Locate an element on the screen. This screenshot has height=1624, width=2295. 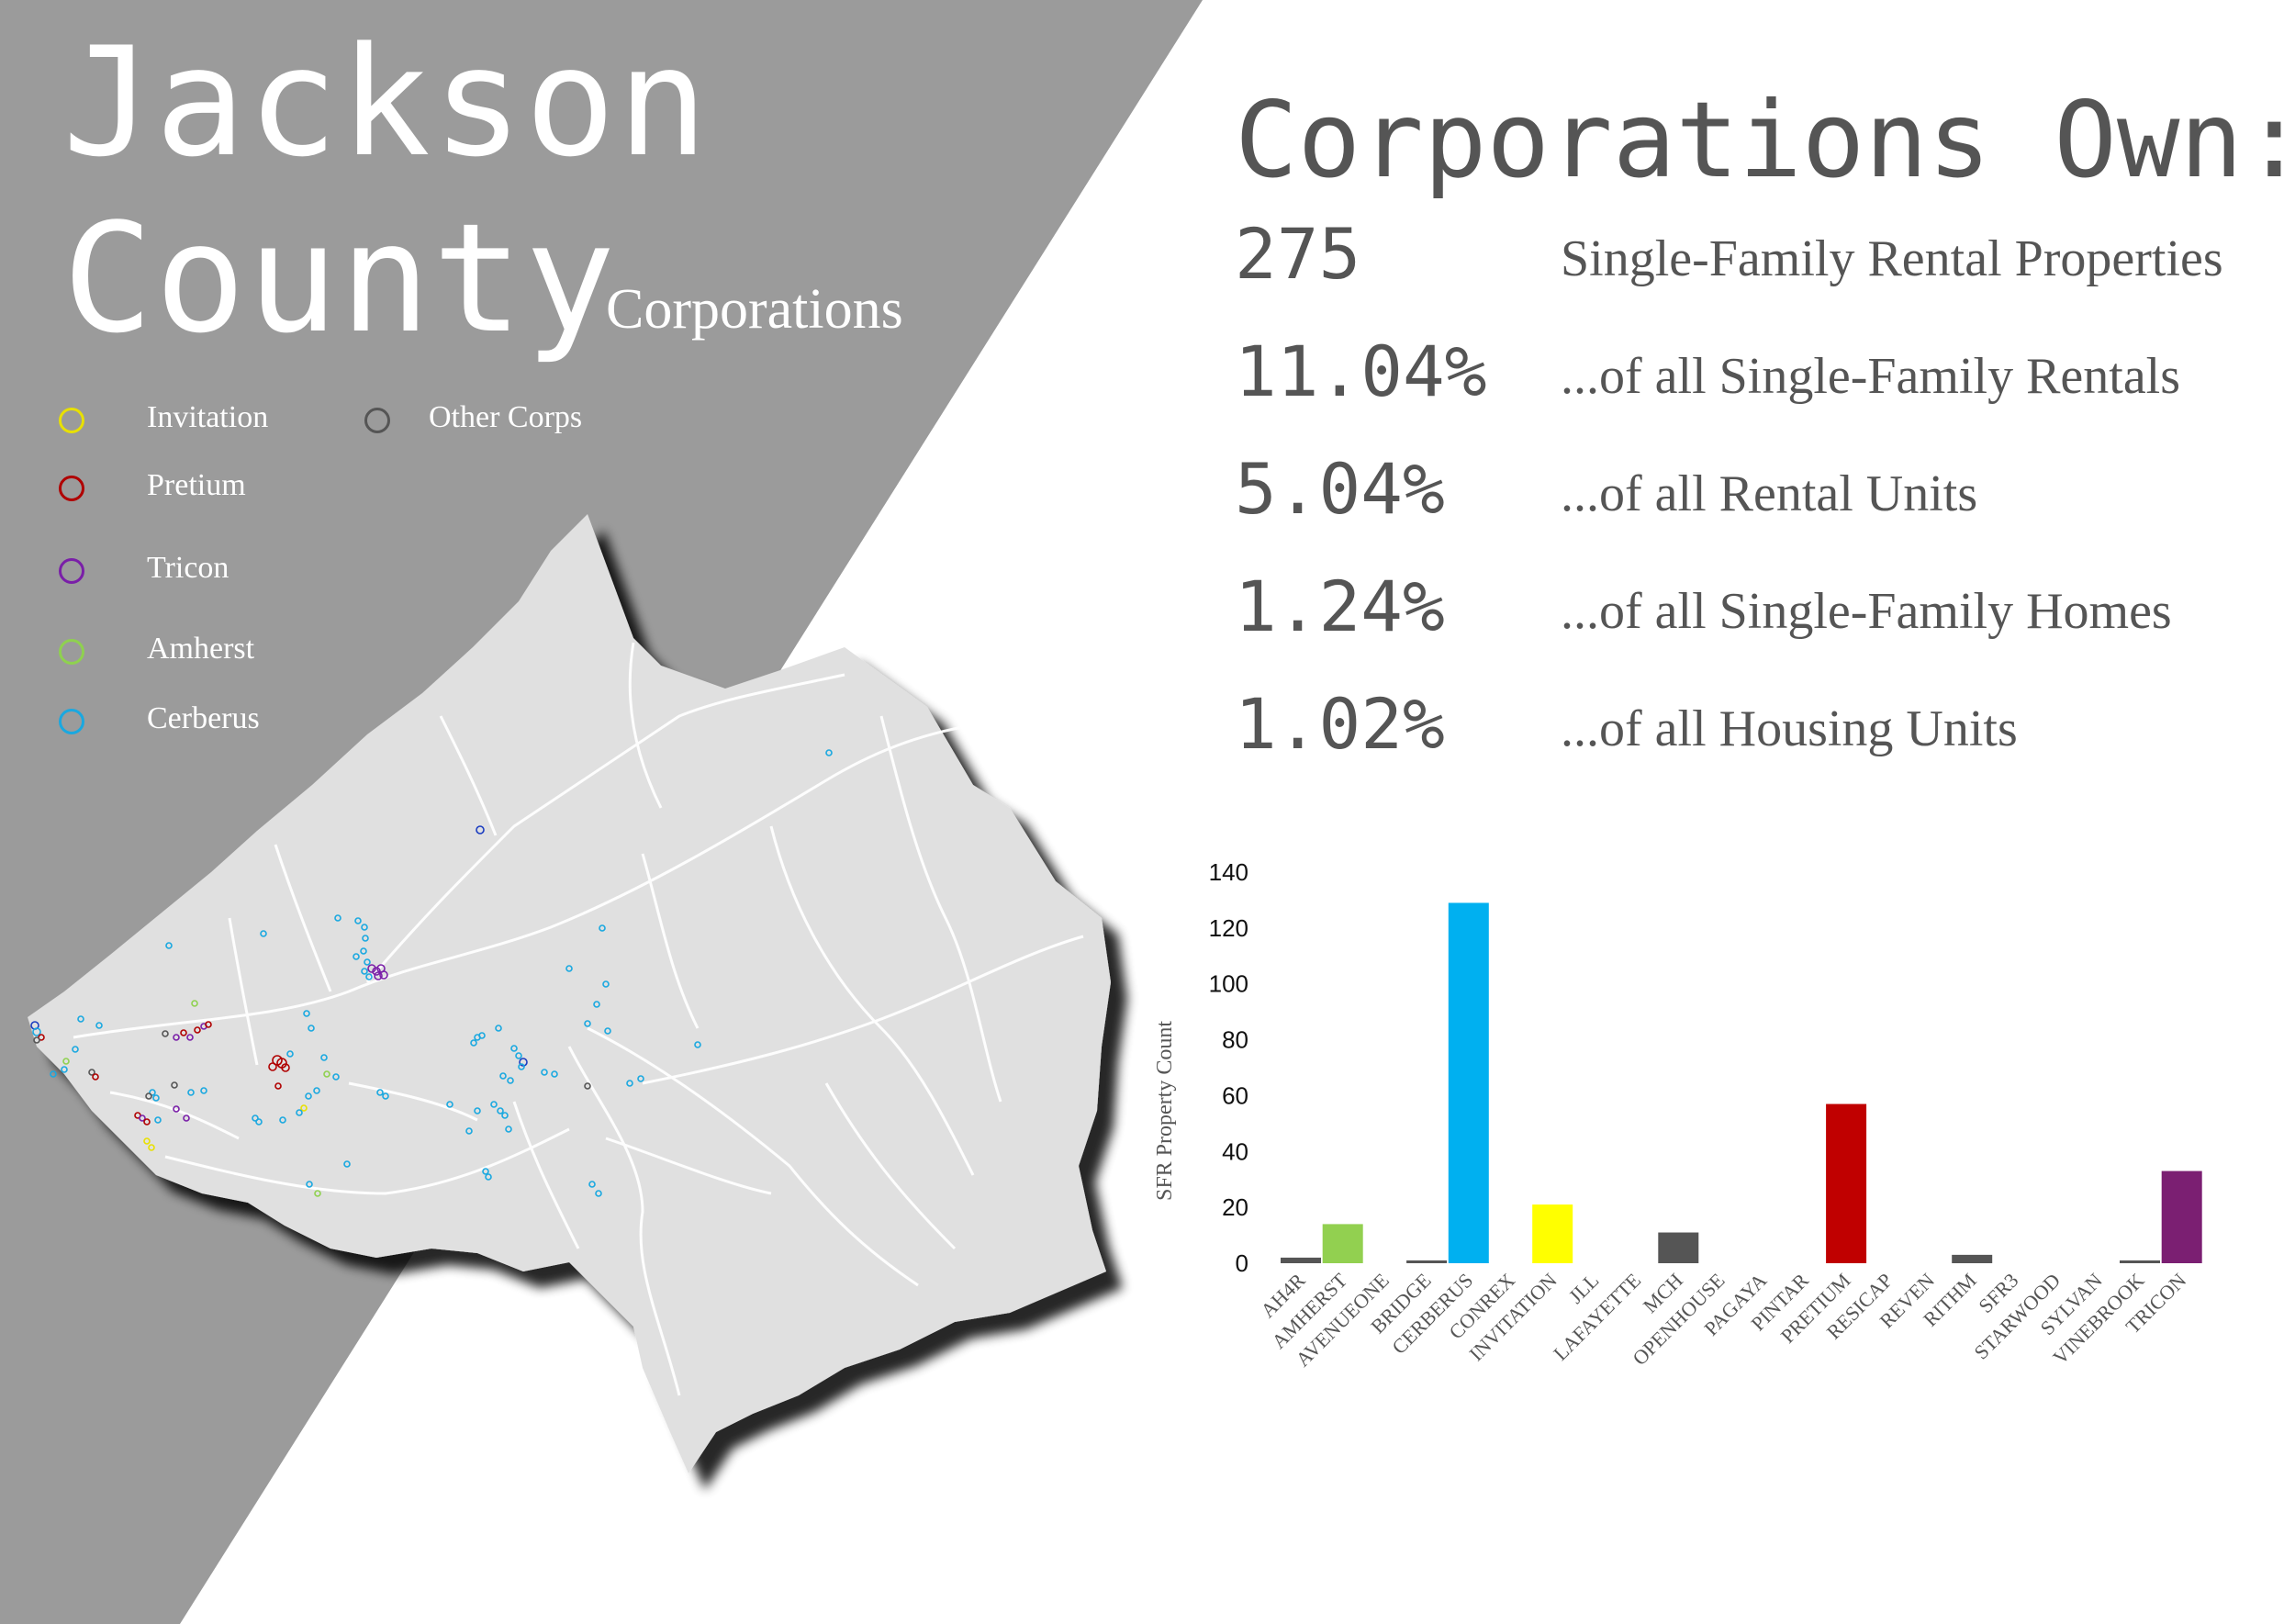
stat-description: ...of all Single-Family Rentals is located at coordinates (1871, 376).